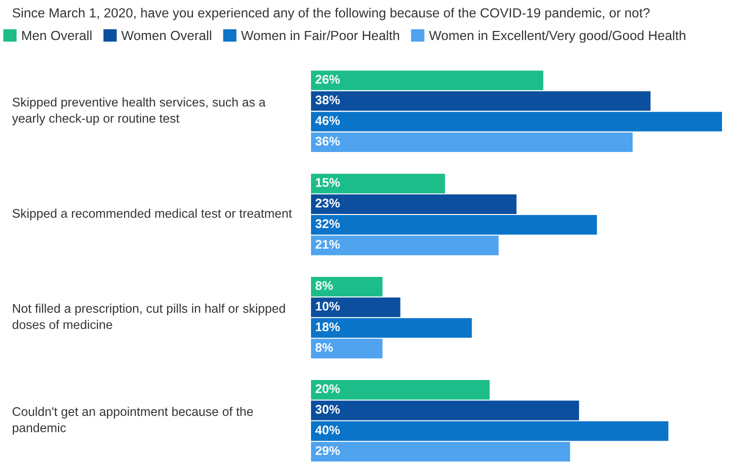 The image size is (732, 464). Describe the element at coordinates (57, 35) in the screenshot. I see `legend-label: Men Overall` at that location.